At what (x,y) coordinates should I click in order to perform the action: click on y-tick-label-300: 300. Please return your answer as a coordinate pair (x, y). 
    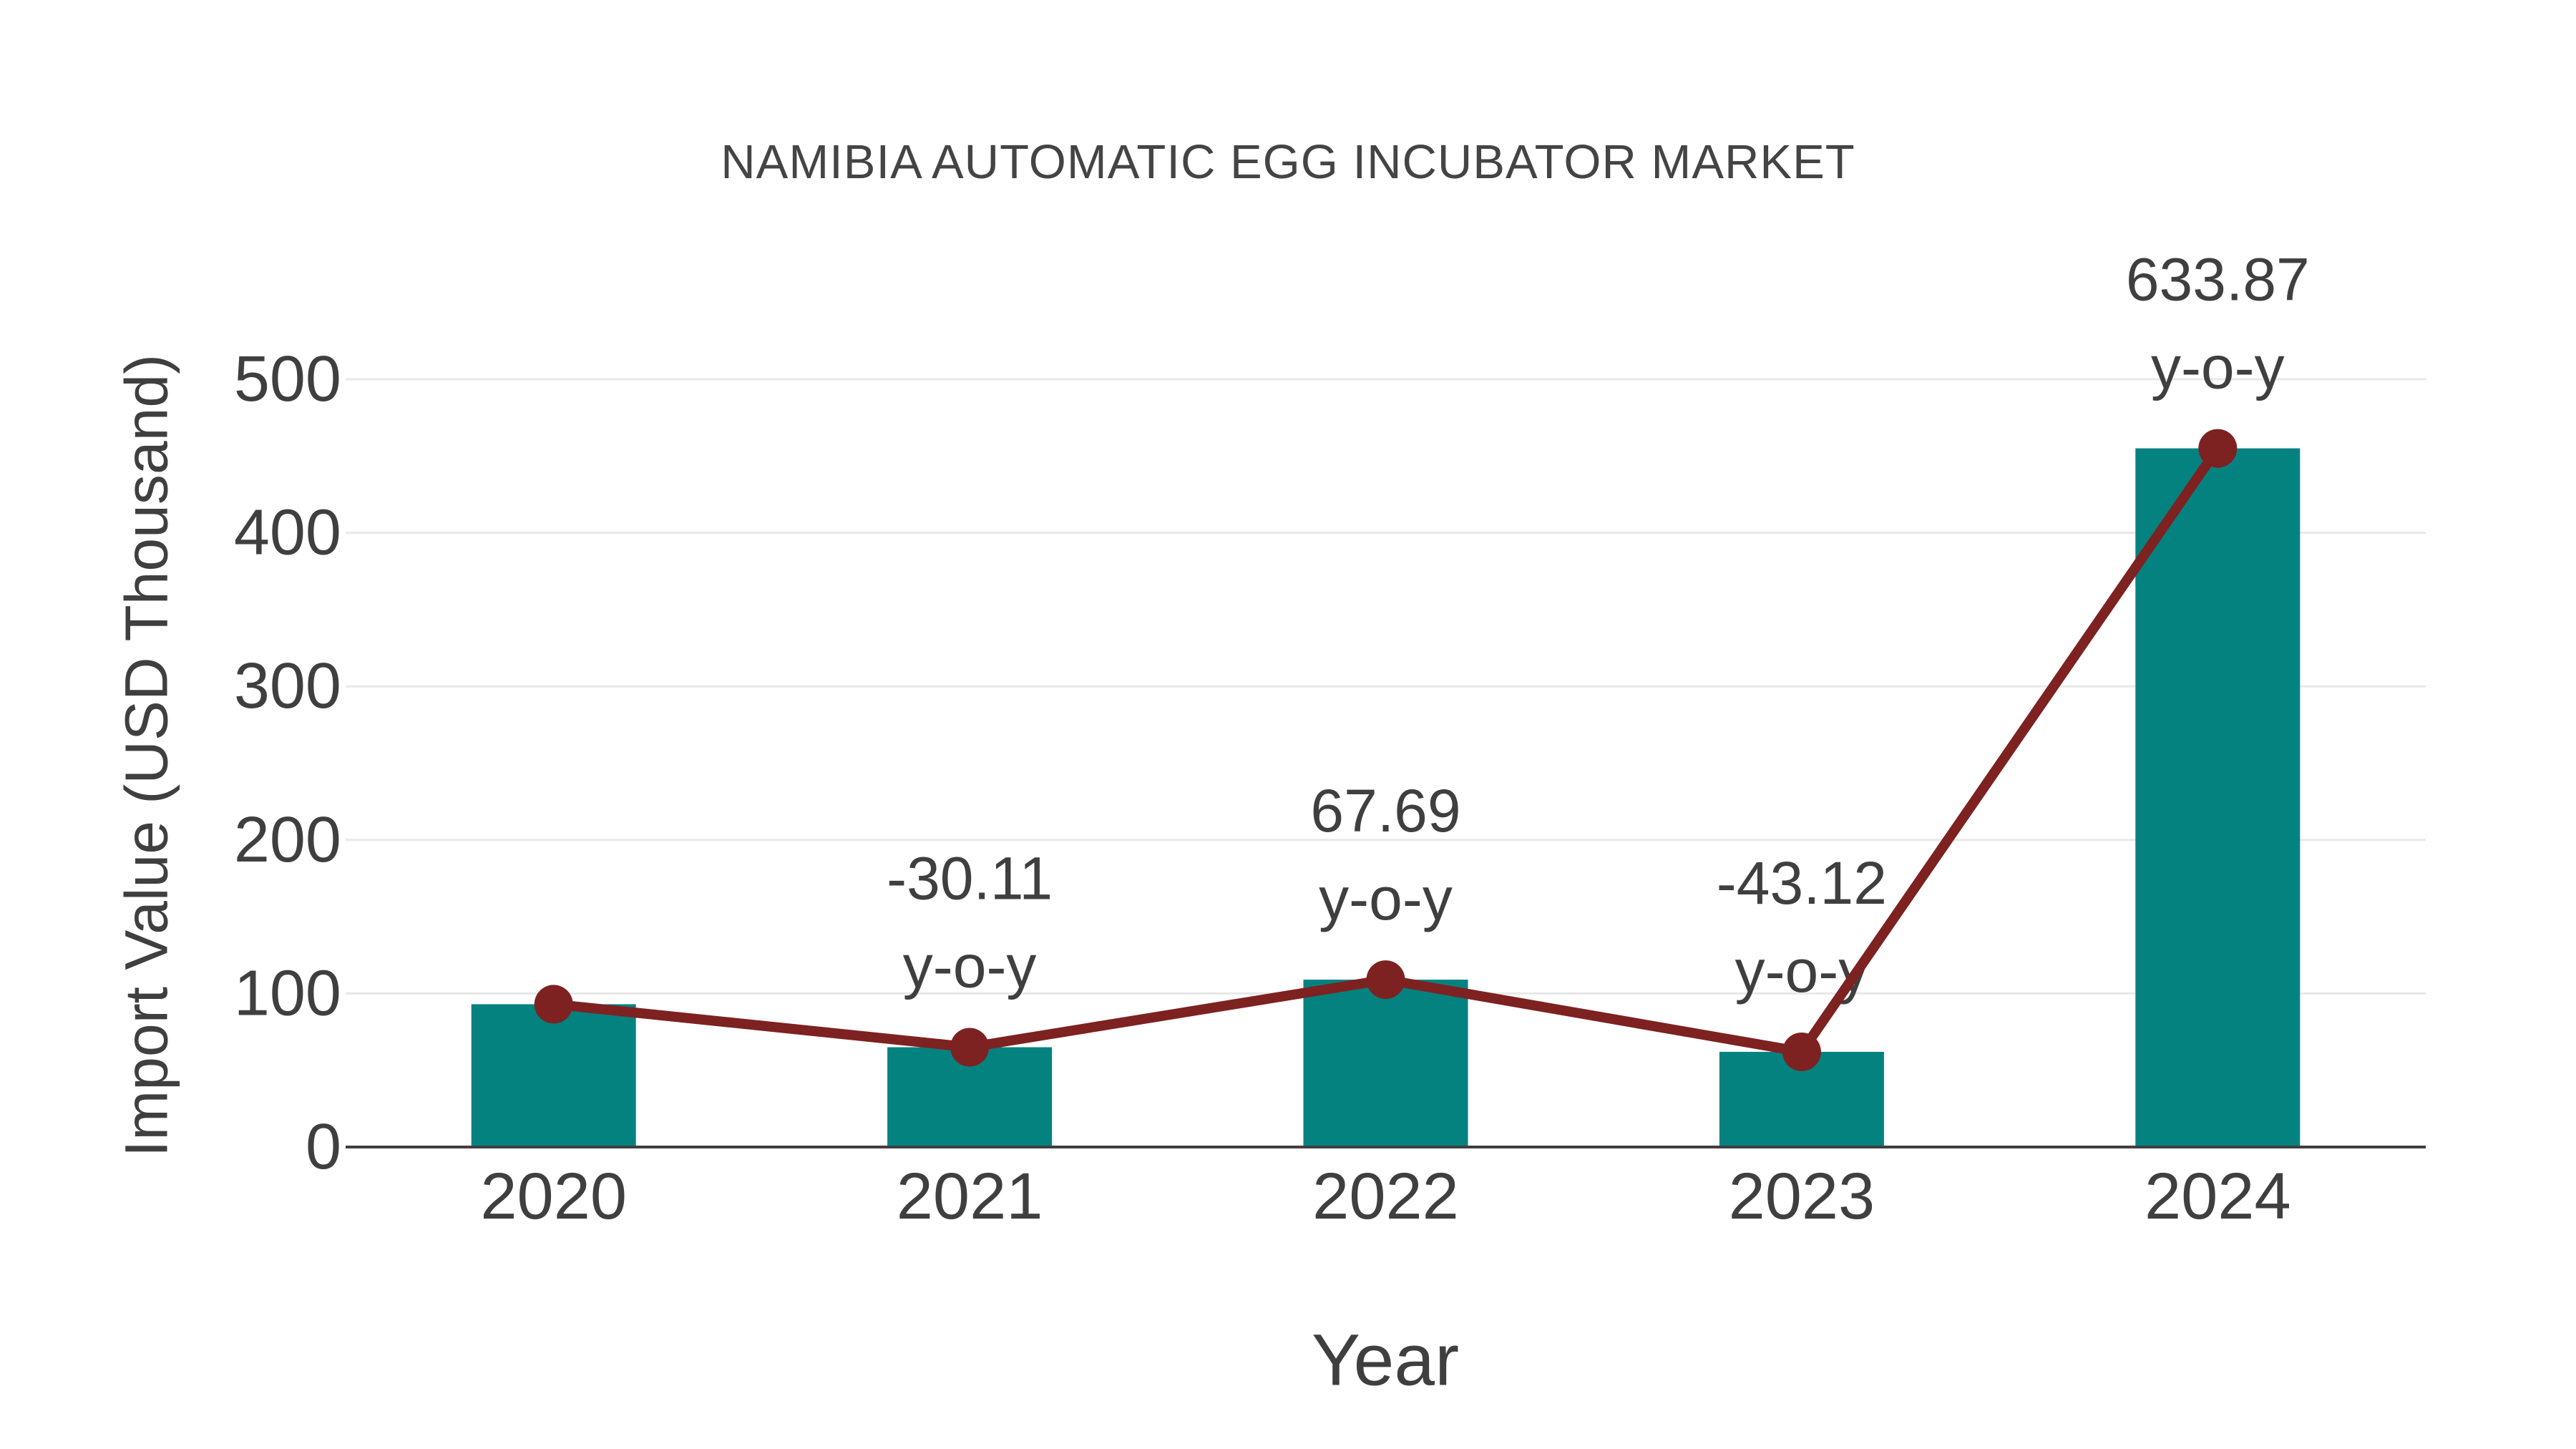
    Looking at the image, I should click on (287, 686).